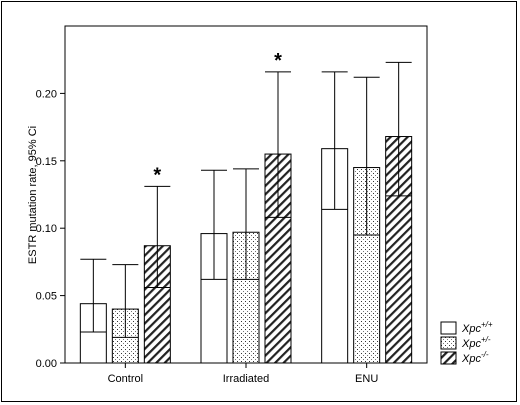 This screenshot has height=405, width=520. What do you see at coordinates (246, 379) in the screenshot?
I see `x-category-label: Irradiated` at bounding box center [246, 379].